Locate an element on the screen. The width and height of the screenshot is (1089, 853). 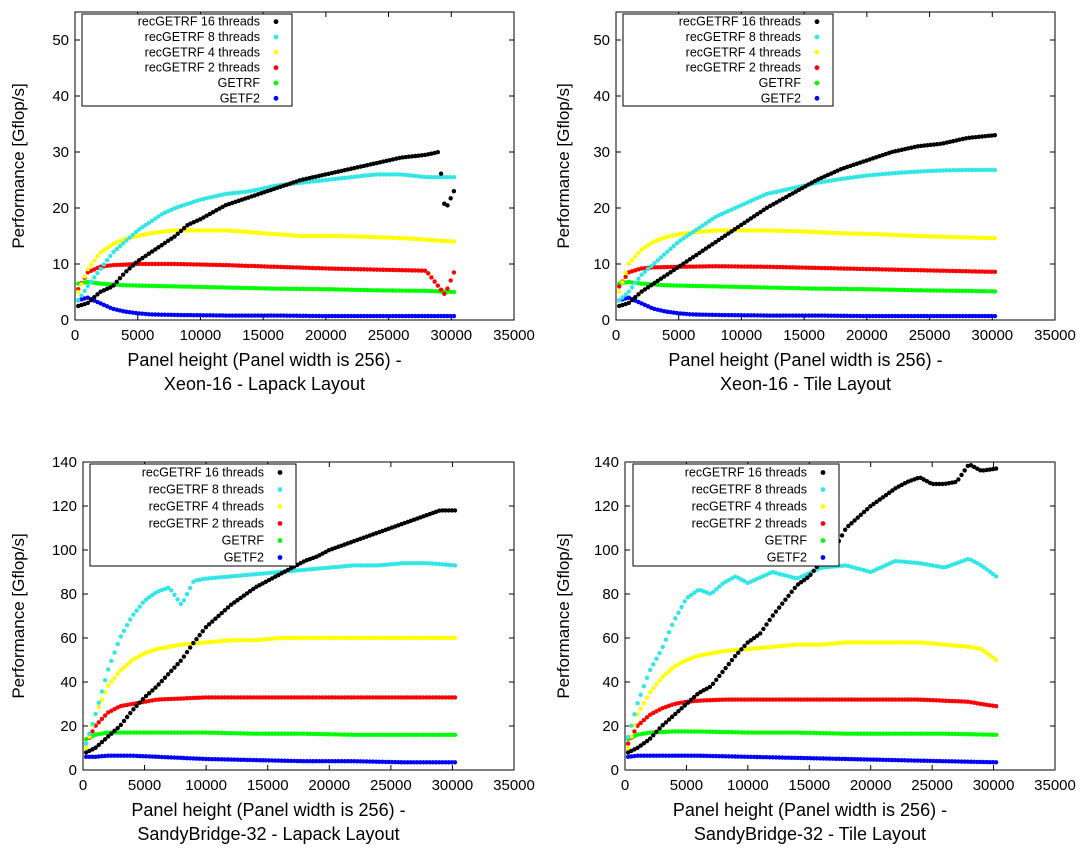
x-tick-label: 15000 is located at coordinates (263, 335).